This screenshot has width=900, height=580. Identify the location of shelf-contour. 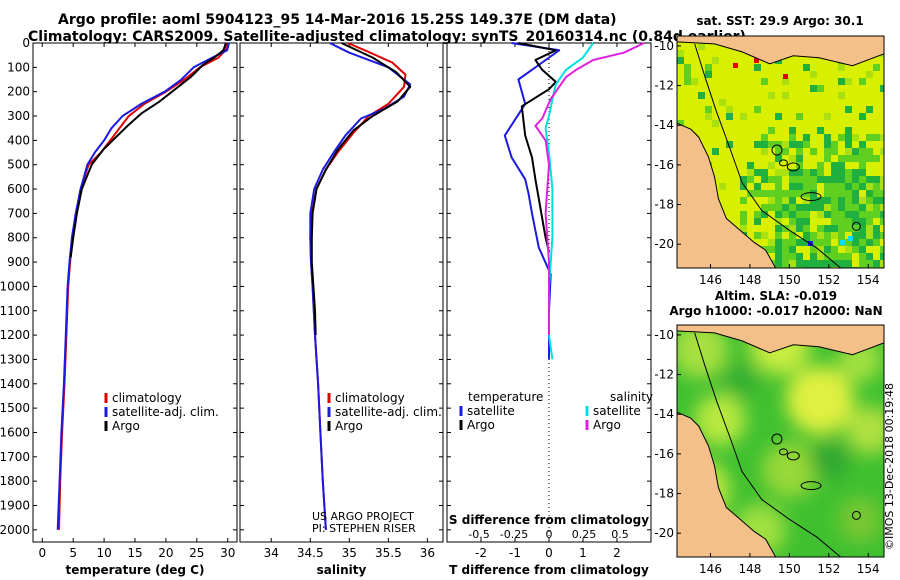
(767, 155).